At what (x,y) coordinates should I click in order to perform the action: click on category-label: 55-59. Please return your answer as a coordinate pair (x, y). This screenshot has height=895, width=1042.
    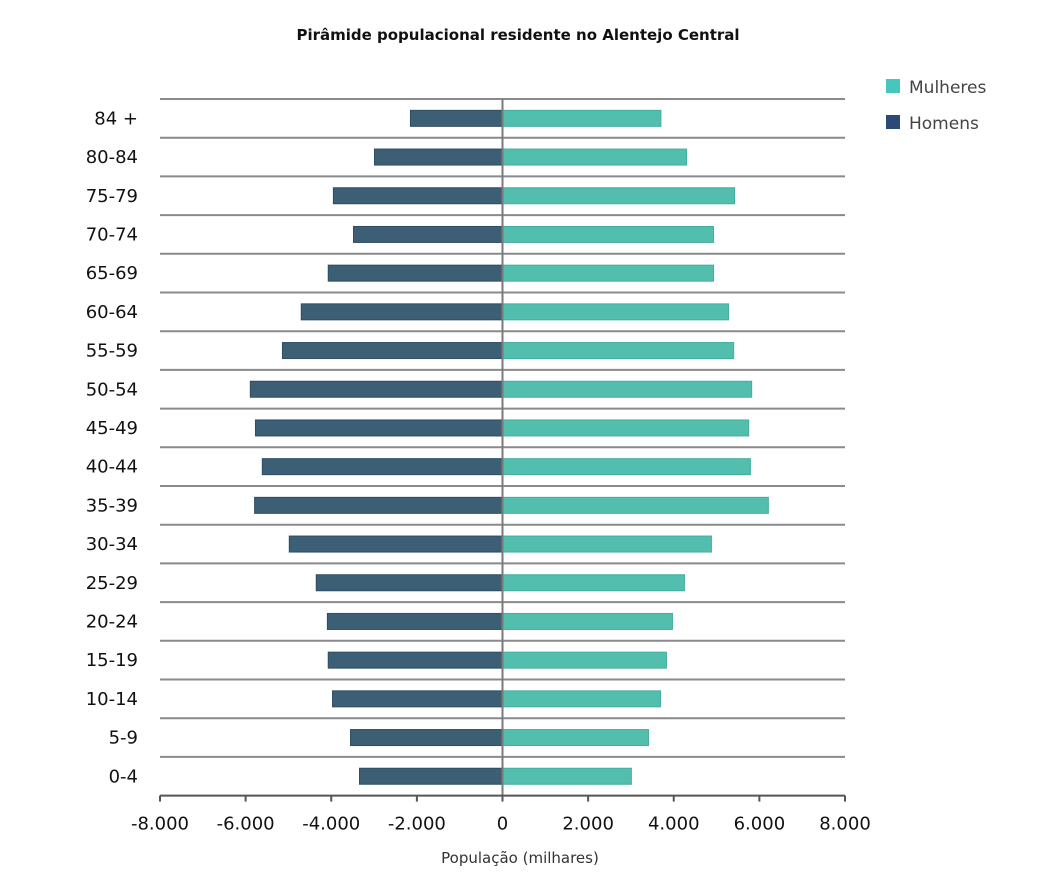
    Looking at the image, I should click on (112, 351).